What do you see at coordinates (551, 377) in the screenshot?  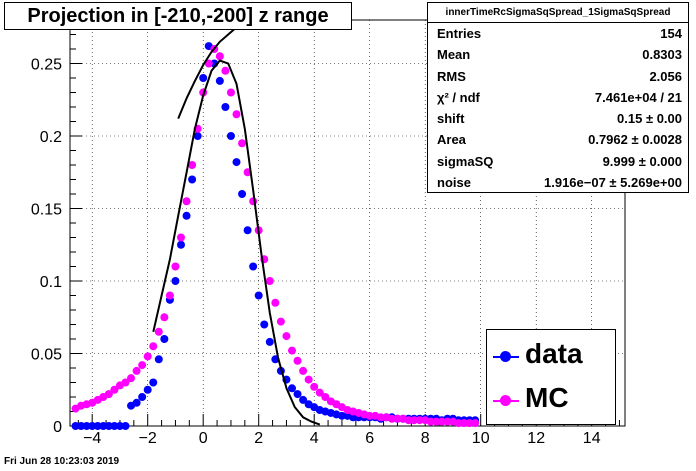 I see `legend: data MC` at bounding box center [551, 377].